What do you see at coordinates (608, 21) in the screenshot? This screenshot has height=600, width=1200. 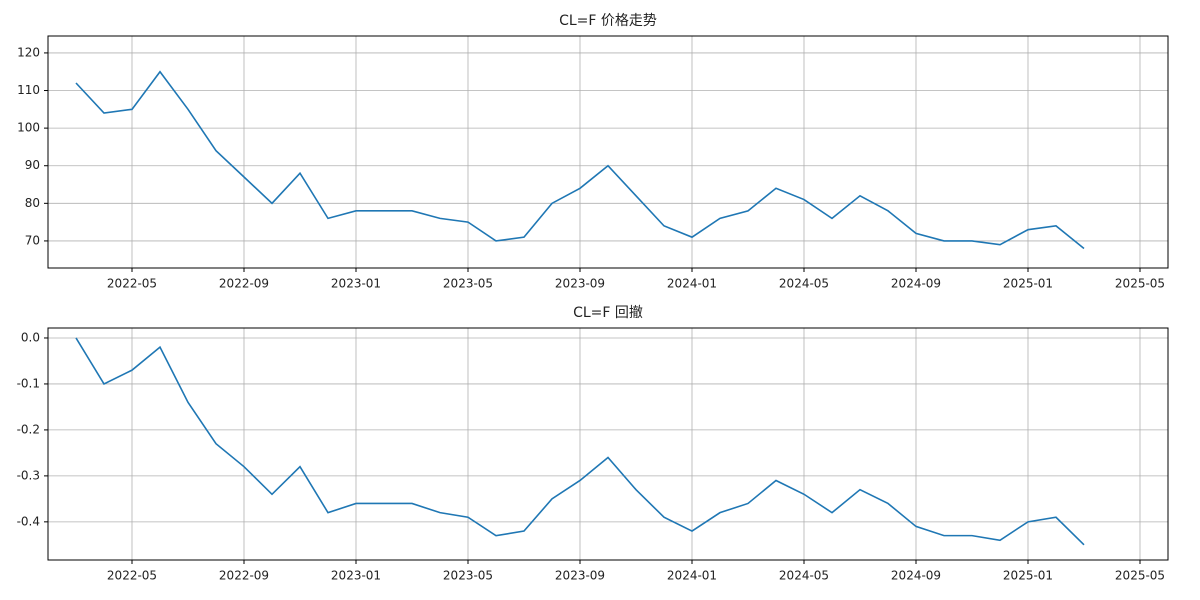 I see `chart-title: CL=F 价格走势` at bounding box center [608, 21].